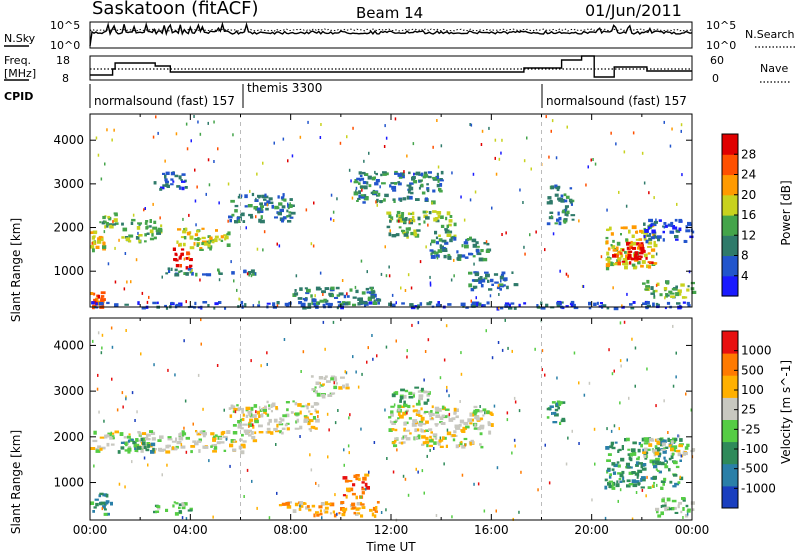 This screenshot has height=554, width=800. Describe the element at coordinates (18, 96) in the screenshot. I see `cpid-label: CPID` at that location.